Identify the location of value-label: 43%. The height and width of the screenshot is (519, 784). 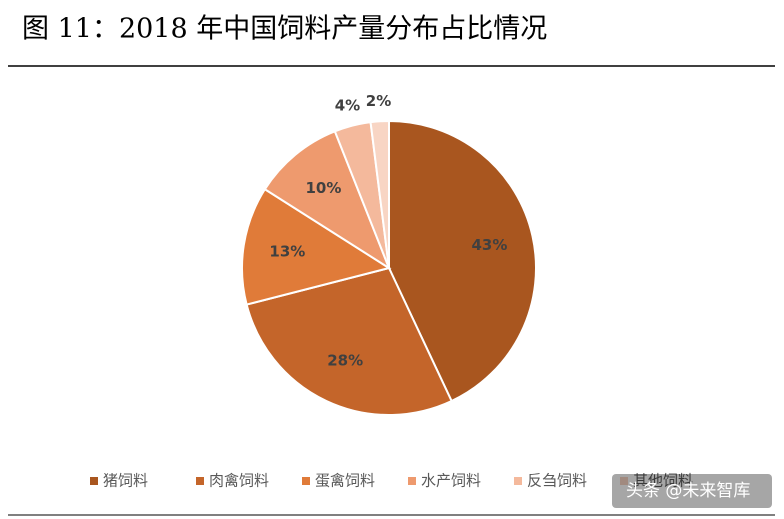
(489, 245).